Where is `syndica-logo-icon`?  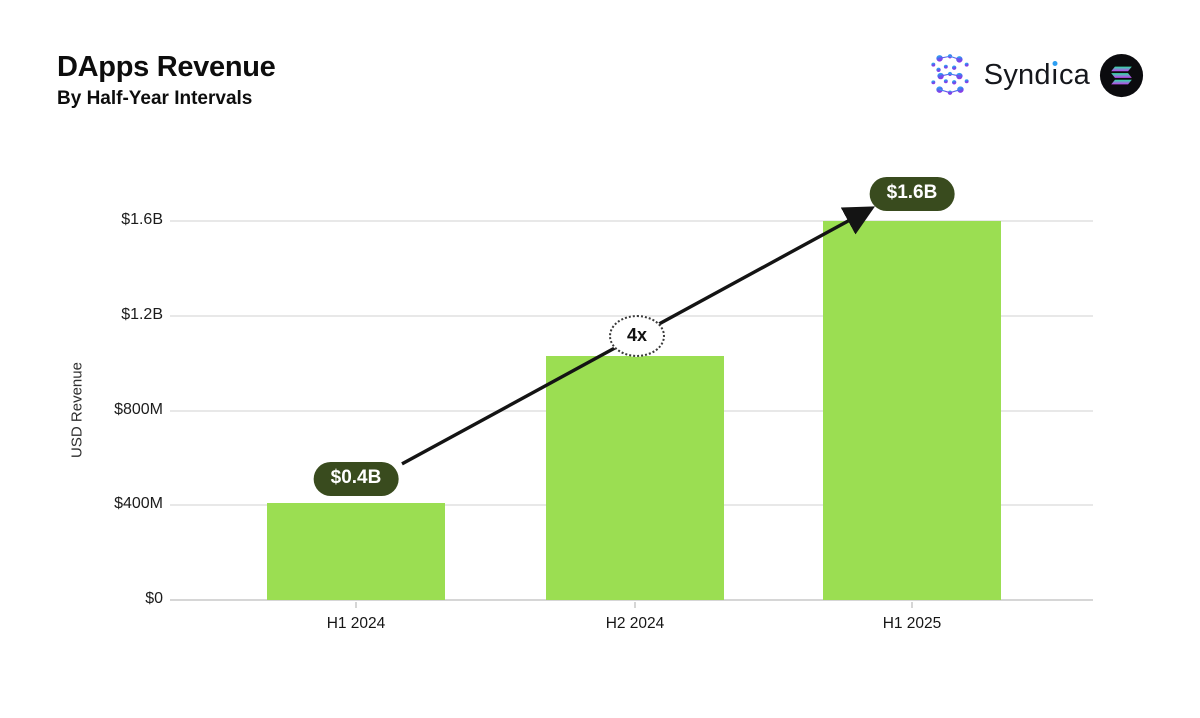
syndica-logo-icon is located at coordinates (950, 74).